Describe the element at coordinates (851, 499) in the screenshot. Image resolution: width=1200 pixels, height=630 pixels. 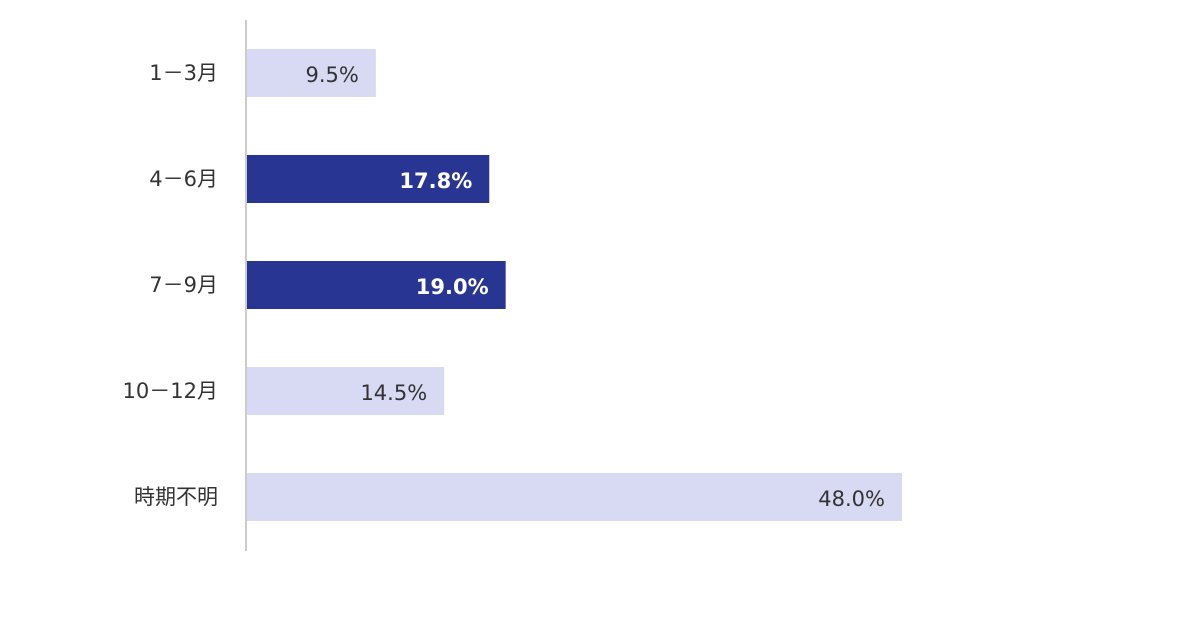
I see `value-label: 48.0%` at that location.